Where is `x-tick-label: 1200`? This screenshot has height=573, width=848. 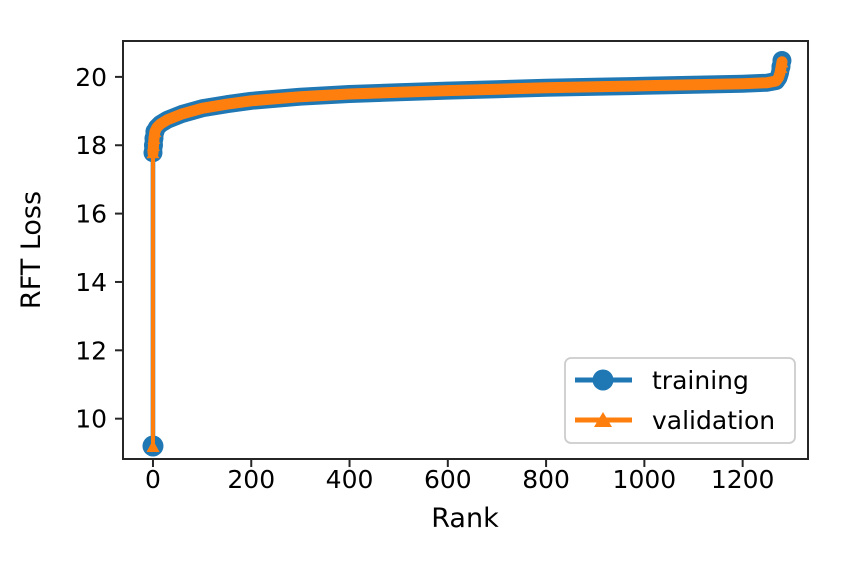
x-tick-label: 1200 is located at coordinates (743, 479).